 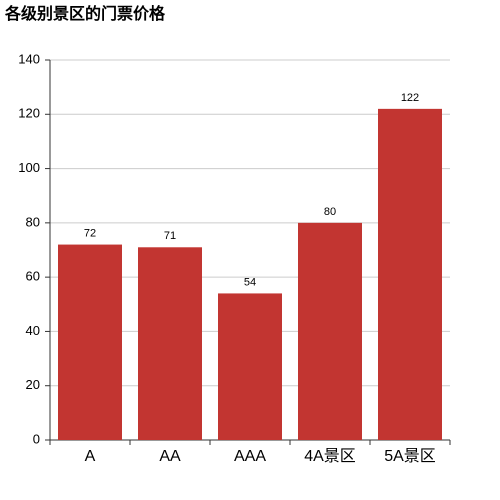 I want to click on data-label: 54, so click(x=250, y=282).